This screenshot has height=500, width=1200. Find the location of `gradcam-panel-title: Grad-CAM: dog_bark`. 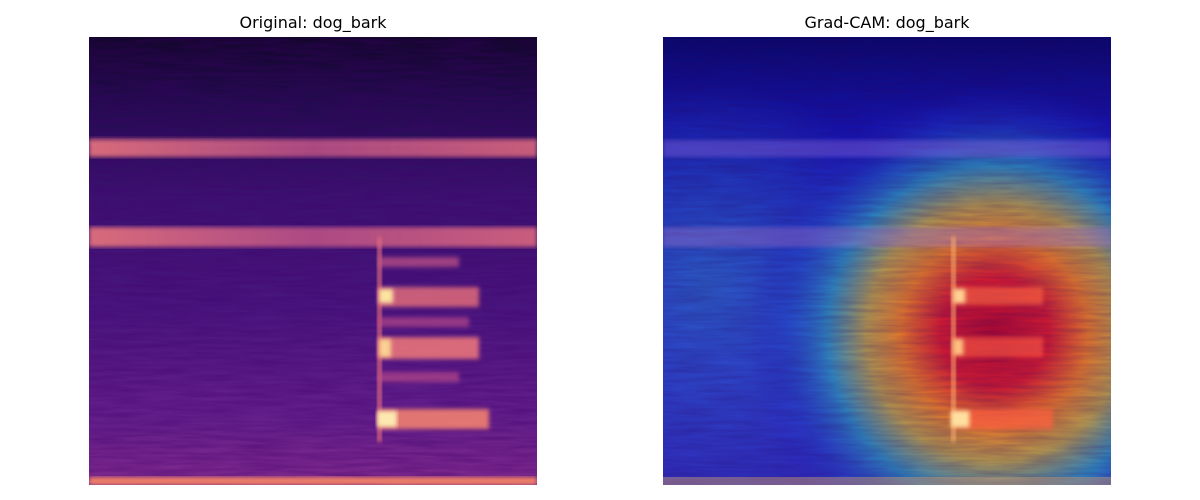

gradcam-panel-title: Grad-CAM: dog_bark is located at coordinates (887, 22).